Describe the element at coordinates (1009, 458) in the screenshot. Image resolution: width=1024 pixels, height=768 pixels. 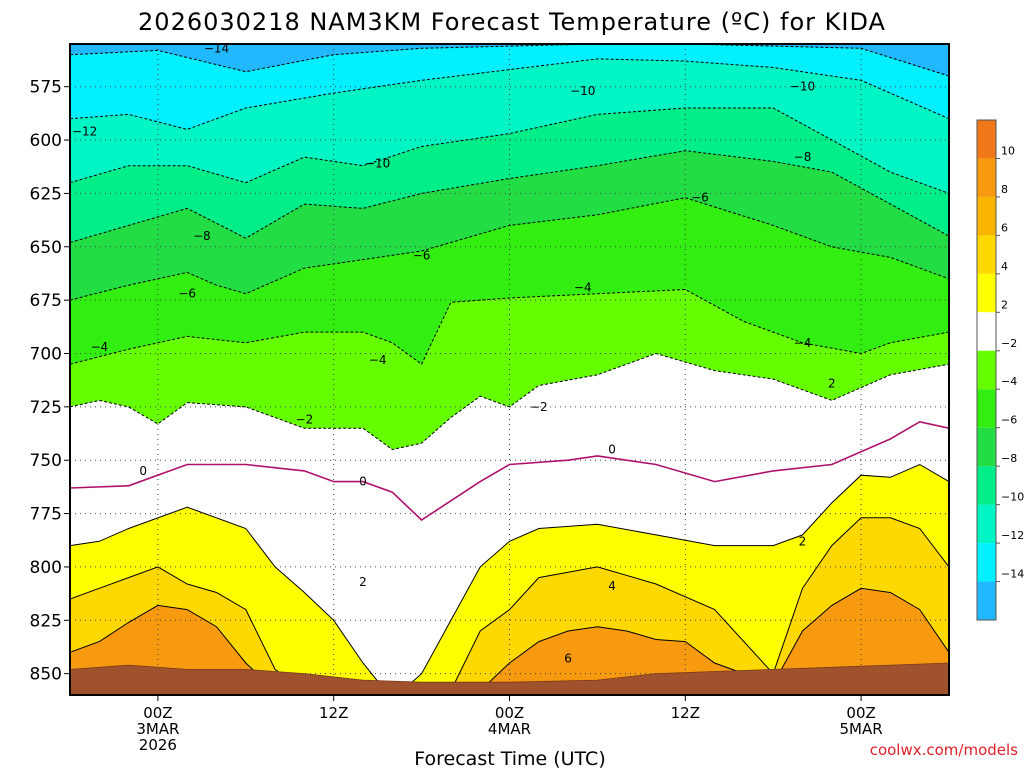
I see `color-scale-label: −8` at that location.